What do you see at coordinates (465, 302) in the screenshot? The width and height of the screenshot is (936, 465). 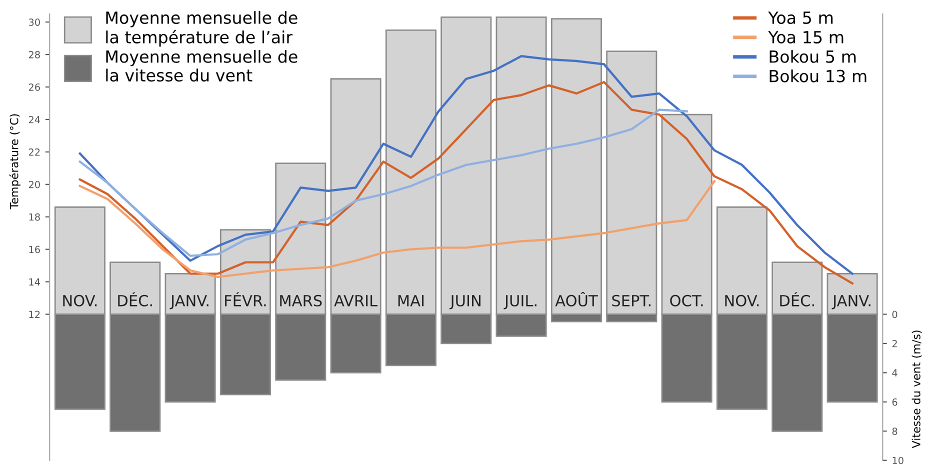 I see `x-tick-label: JUIN` at bounding box center [465, 302].